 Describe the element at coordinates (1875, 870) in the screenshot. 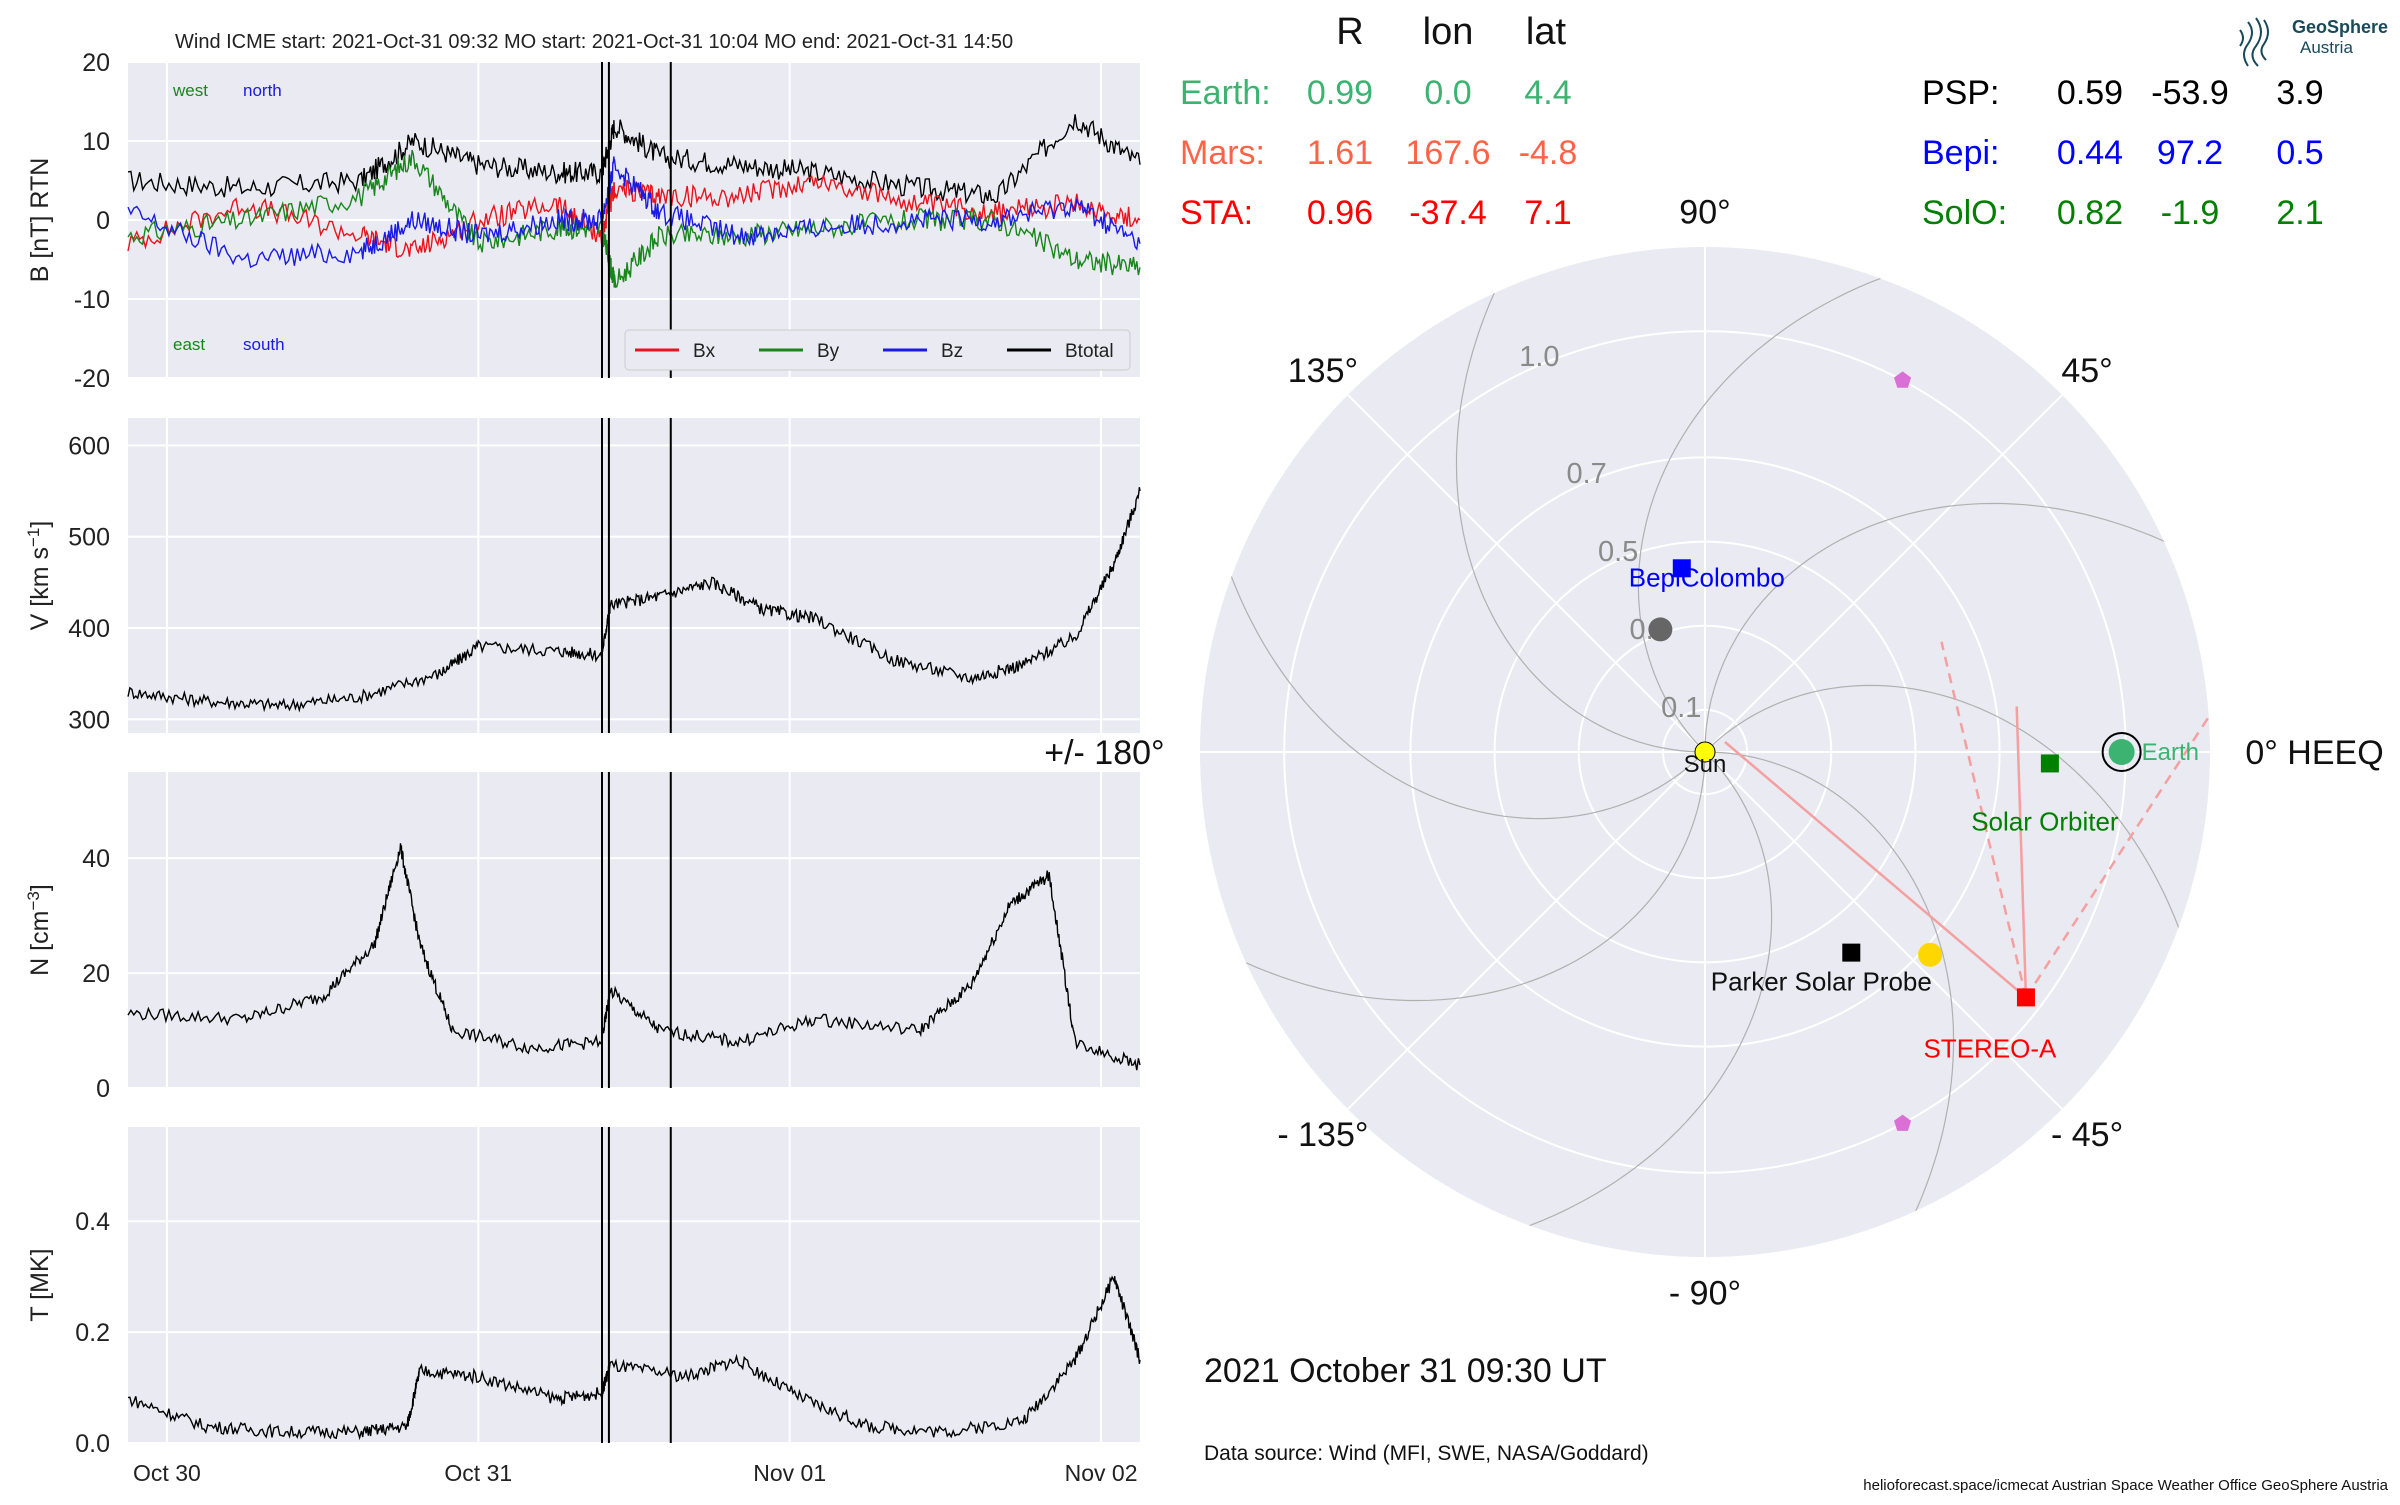

I see `stereo-a-sun-line` at that location.